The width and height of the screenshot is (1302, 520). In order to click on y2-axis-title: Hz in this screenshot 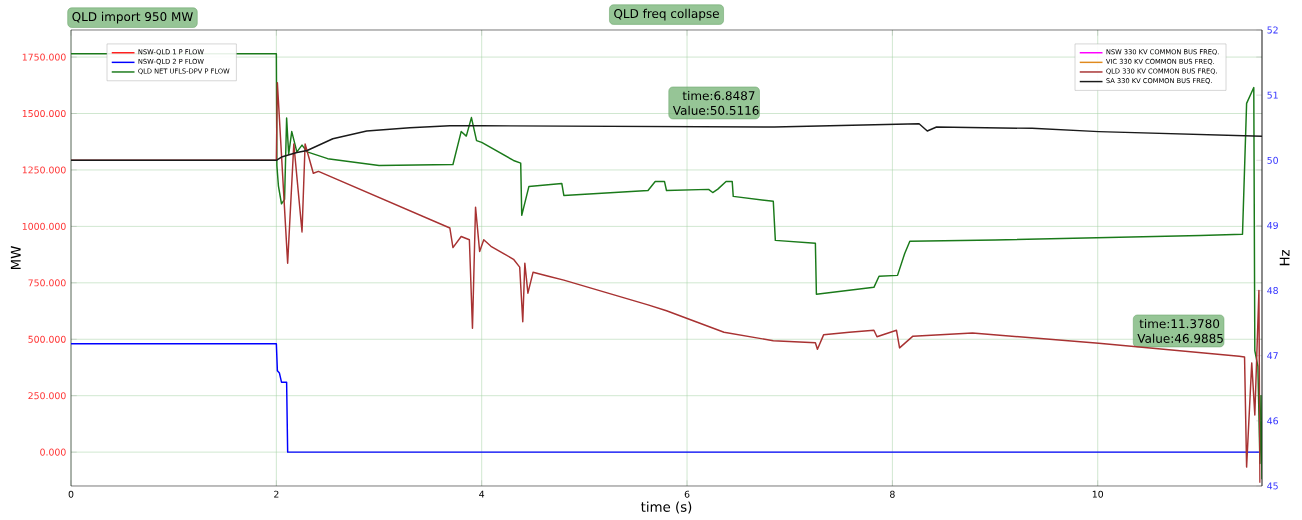, I will do `click(1284, 258)`.